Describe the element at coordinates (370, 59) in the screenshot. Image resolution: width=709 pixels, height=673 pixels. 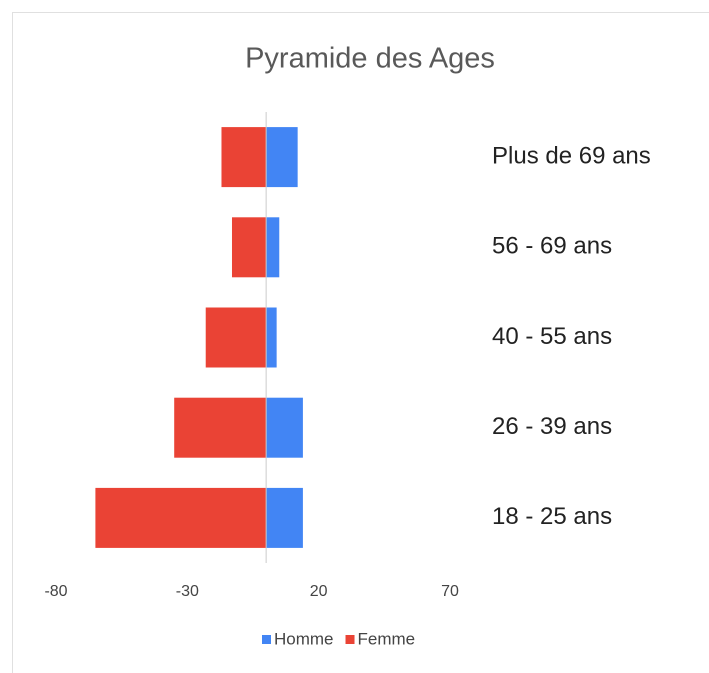
I see `chart-title: Pyramide des Ages` at that location.